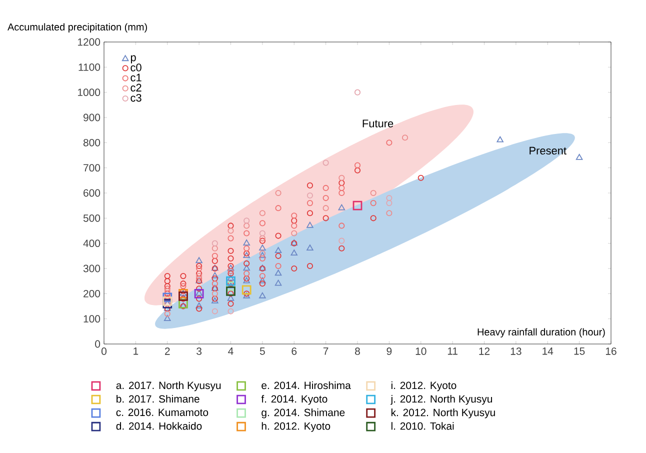 This screenshot has width=646, height=453. I want to click on x-tick-label: 14, so click(548, 351).